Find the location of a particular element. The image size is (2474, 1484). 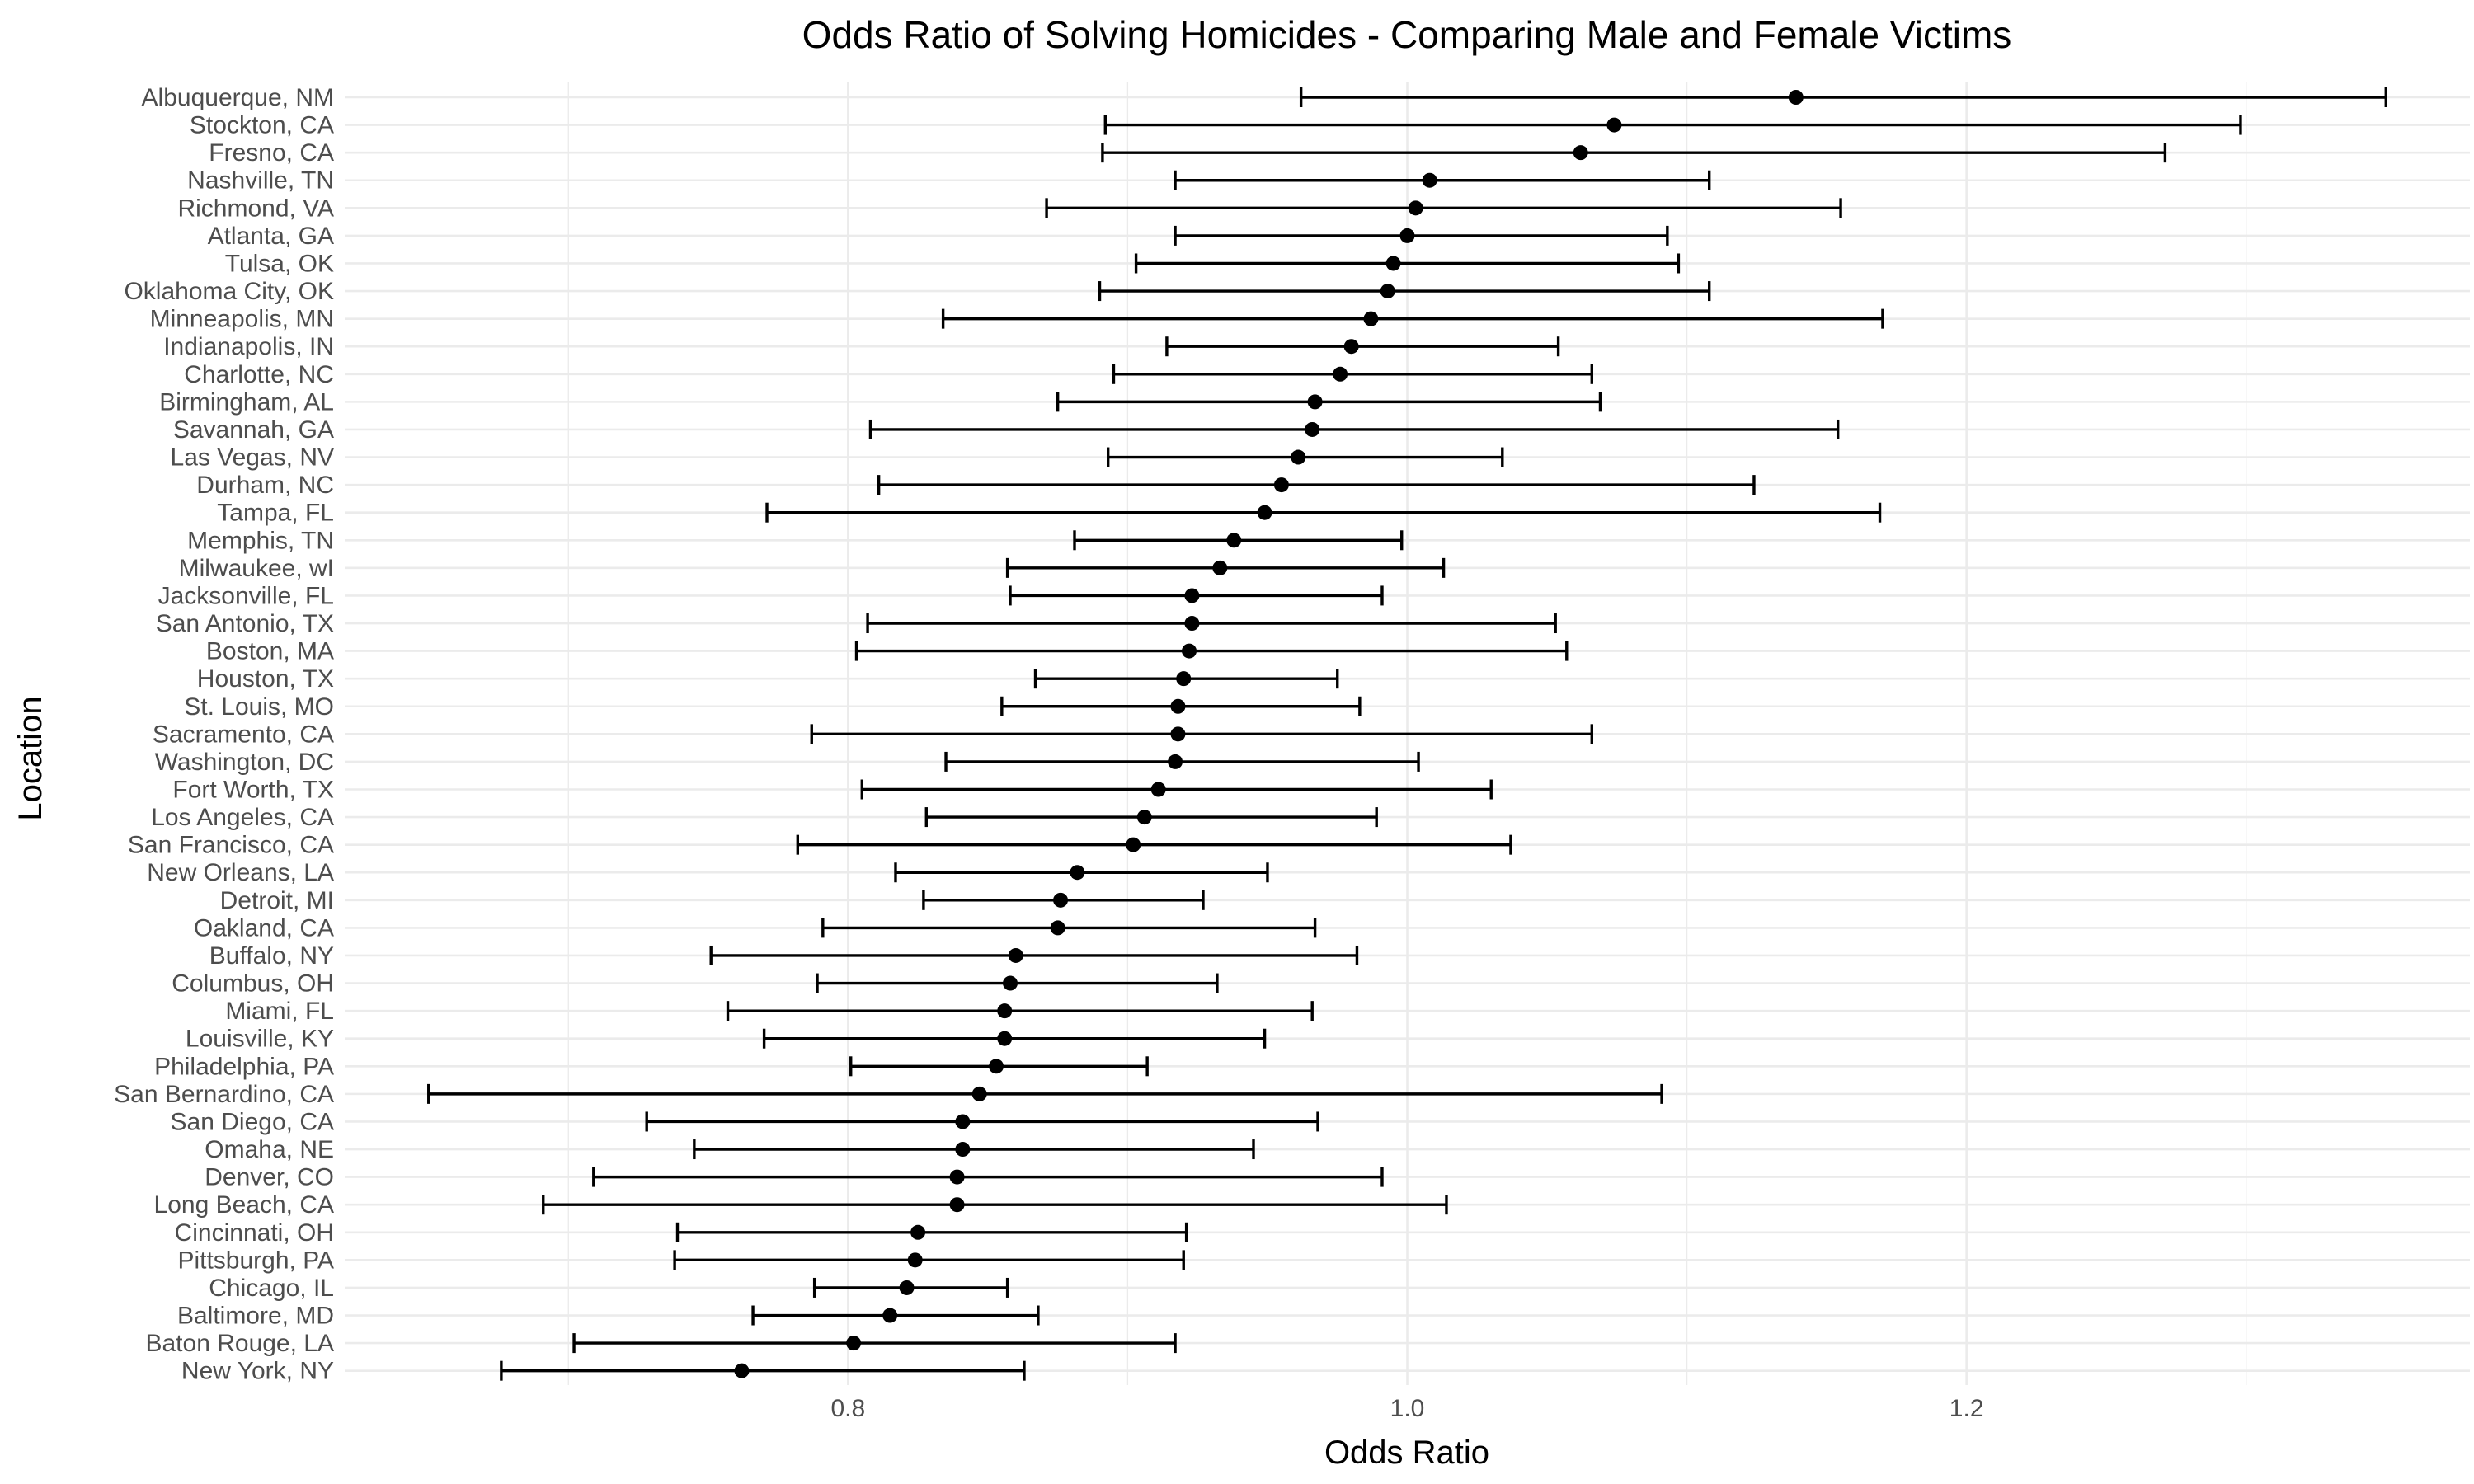

y-tick-label: Houston, TX is located at coordinates (265, 679).